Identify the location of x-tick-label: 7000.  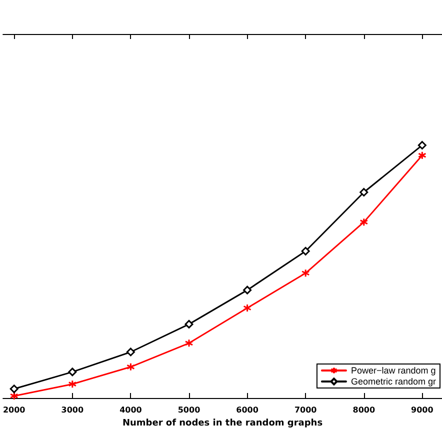
(306, 410).